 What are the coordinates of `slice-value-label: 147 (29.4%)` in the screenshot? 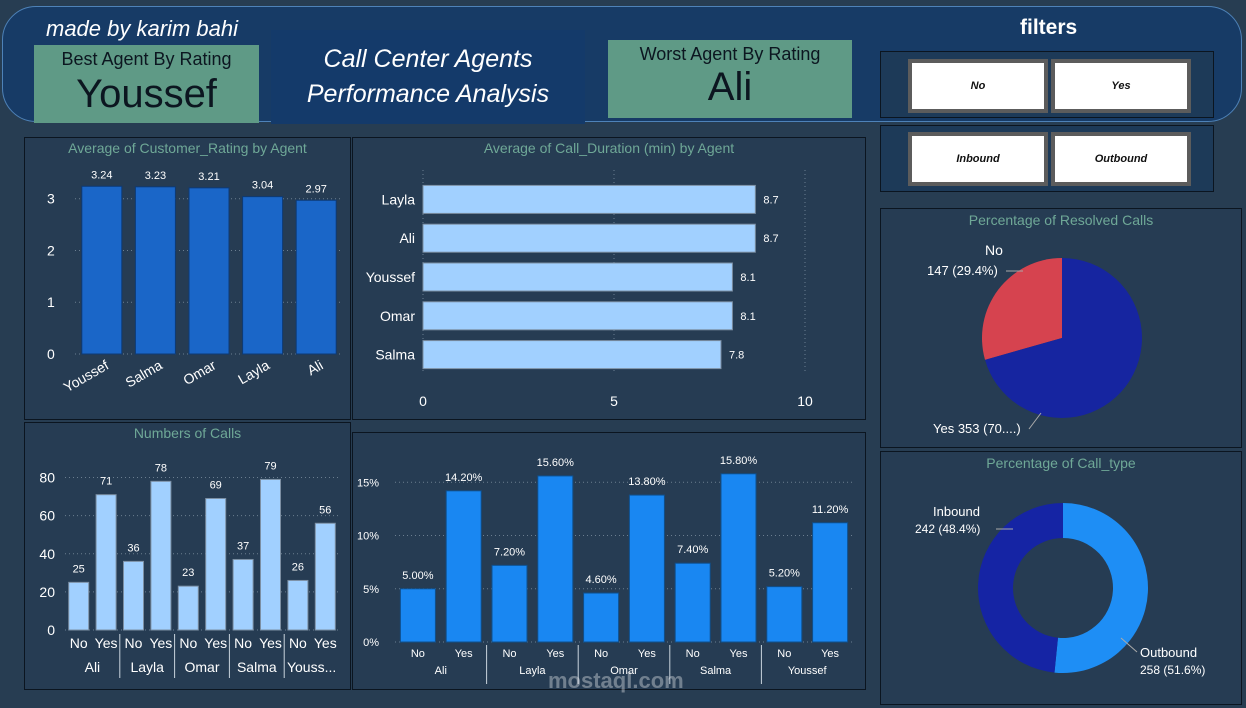 It's located at (962, 270).